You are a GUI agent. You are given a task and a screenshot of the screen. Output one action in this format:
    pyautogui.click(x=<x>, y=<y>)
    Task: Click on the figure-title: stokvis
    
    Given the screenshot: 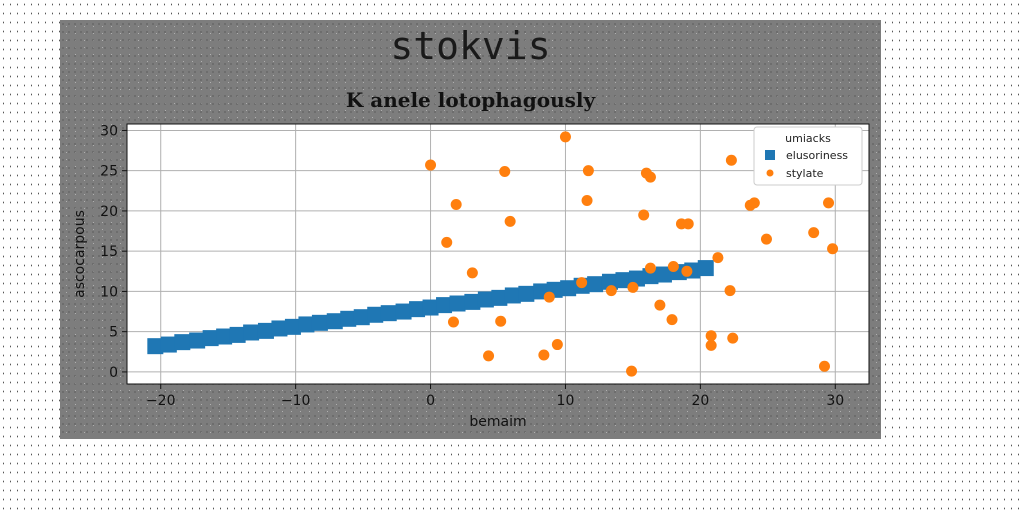 What is the action you would take?
    pyautogui.click(x=470, y=46)
    